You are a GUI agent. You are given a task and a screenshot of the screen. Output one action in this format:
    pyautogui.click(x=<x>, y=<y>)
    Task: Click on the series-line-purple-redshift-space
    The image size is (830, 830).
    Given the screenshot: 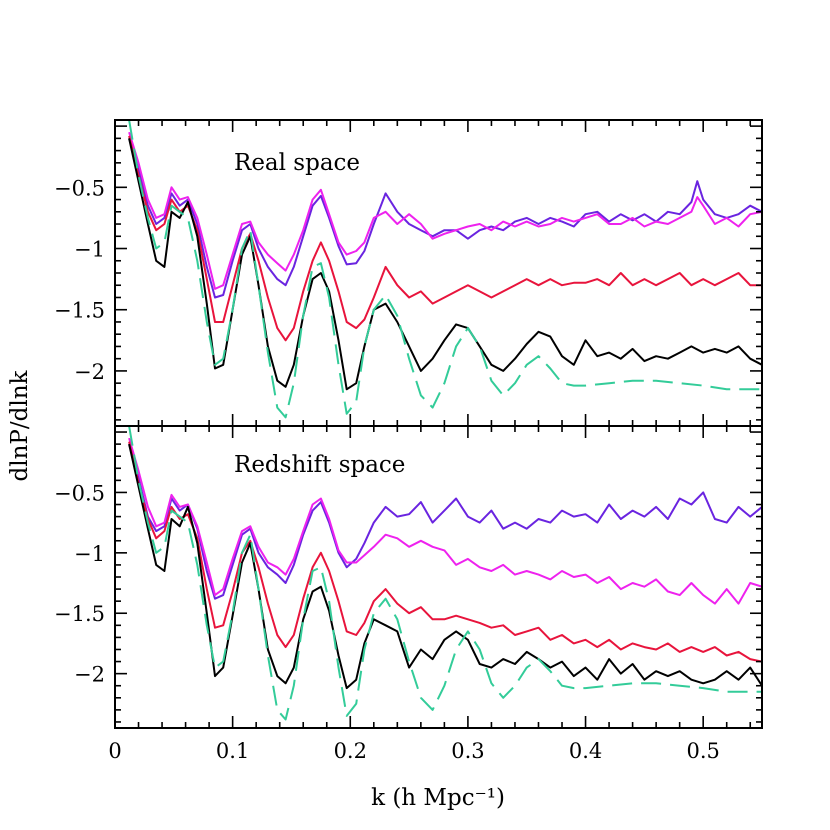 What is the action you would take?
    pyautogui.click(x=445, y=521)
    